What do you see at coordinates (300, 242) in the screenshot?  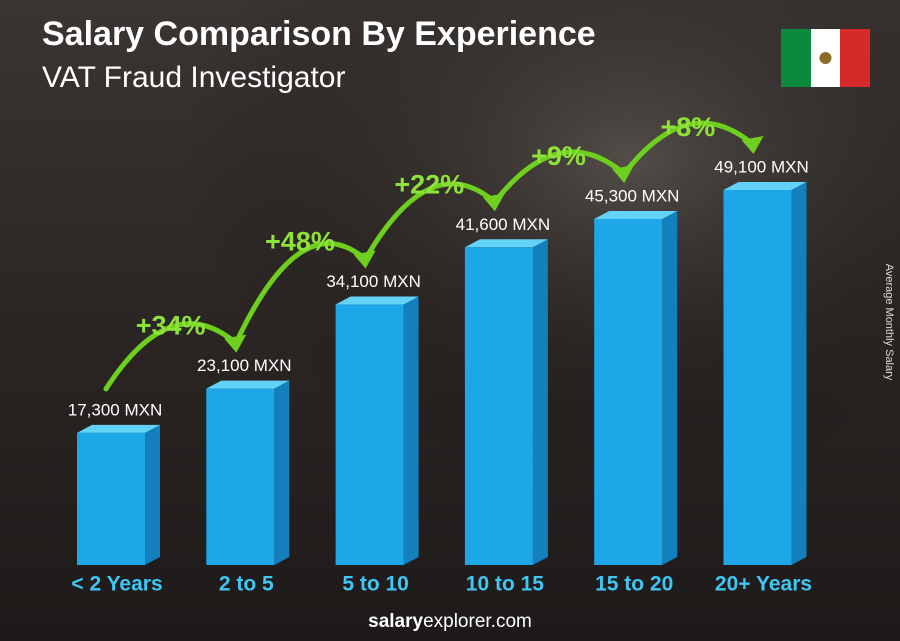 I see `change-label: +48%` at bounding box center [300, 242].